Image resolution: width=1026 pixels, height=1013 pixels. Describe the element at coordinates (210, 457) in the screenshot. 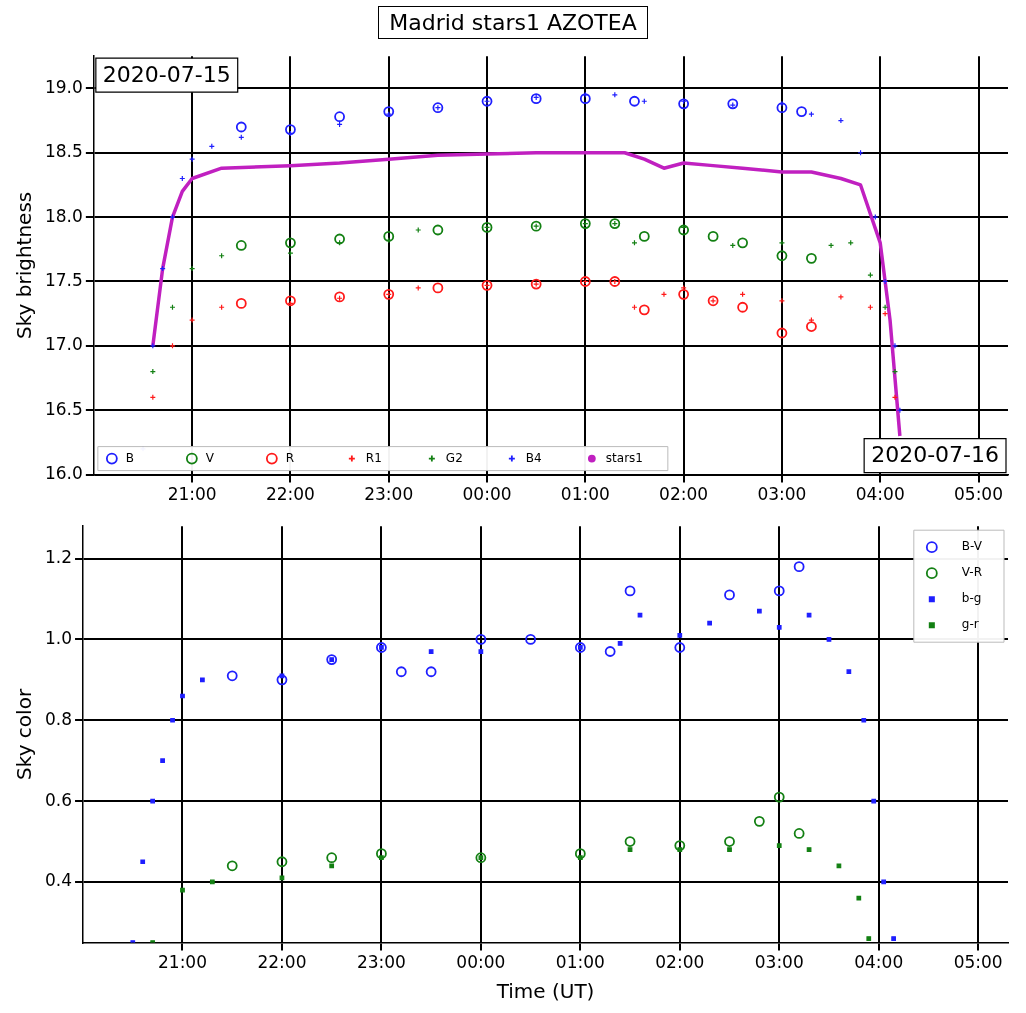

I see `legend-label: V` at that location.